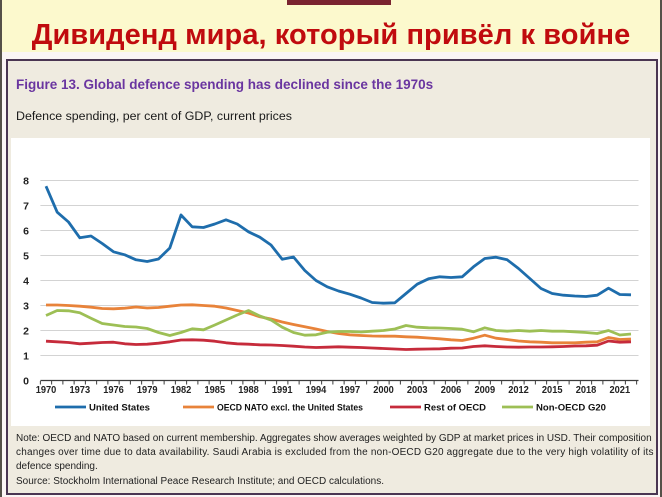  What do you see at coordinates (119, 407) in the screenshot?
I see `svg-text: United States` at bounding box center [119, 407].